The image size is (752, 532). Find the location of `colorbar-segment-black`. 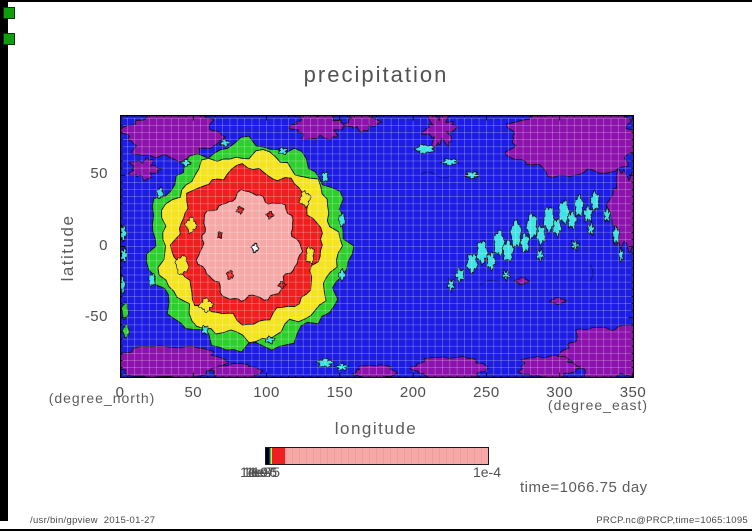

colorbar-segment-black is located at coordinates (267, 456).